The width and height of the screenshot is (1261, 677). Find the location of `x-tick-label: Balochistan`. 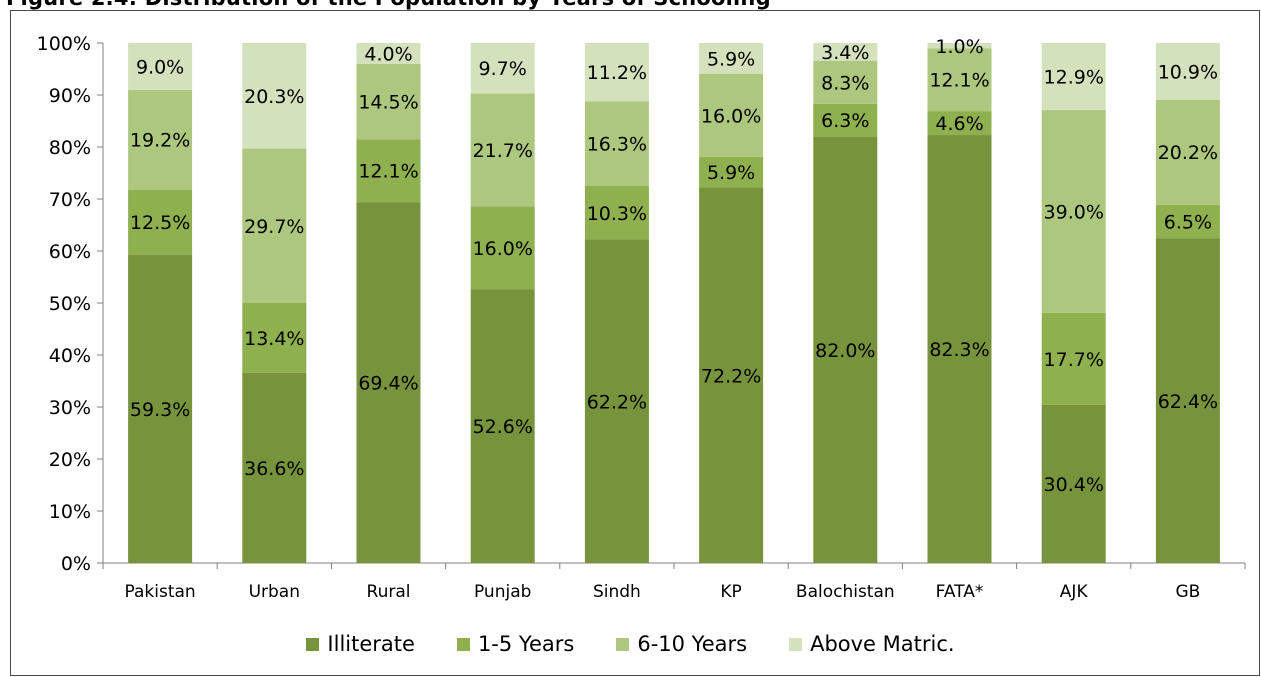

x-tick-label: Balochistan is located at coordinates (845, 592).